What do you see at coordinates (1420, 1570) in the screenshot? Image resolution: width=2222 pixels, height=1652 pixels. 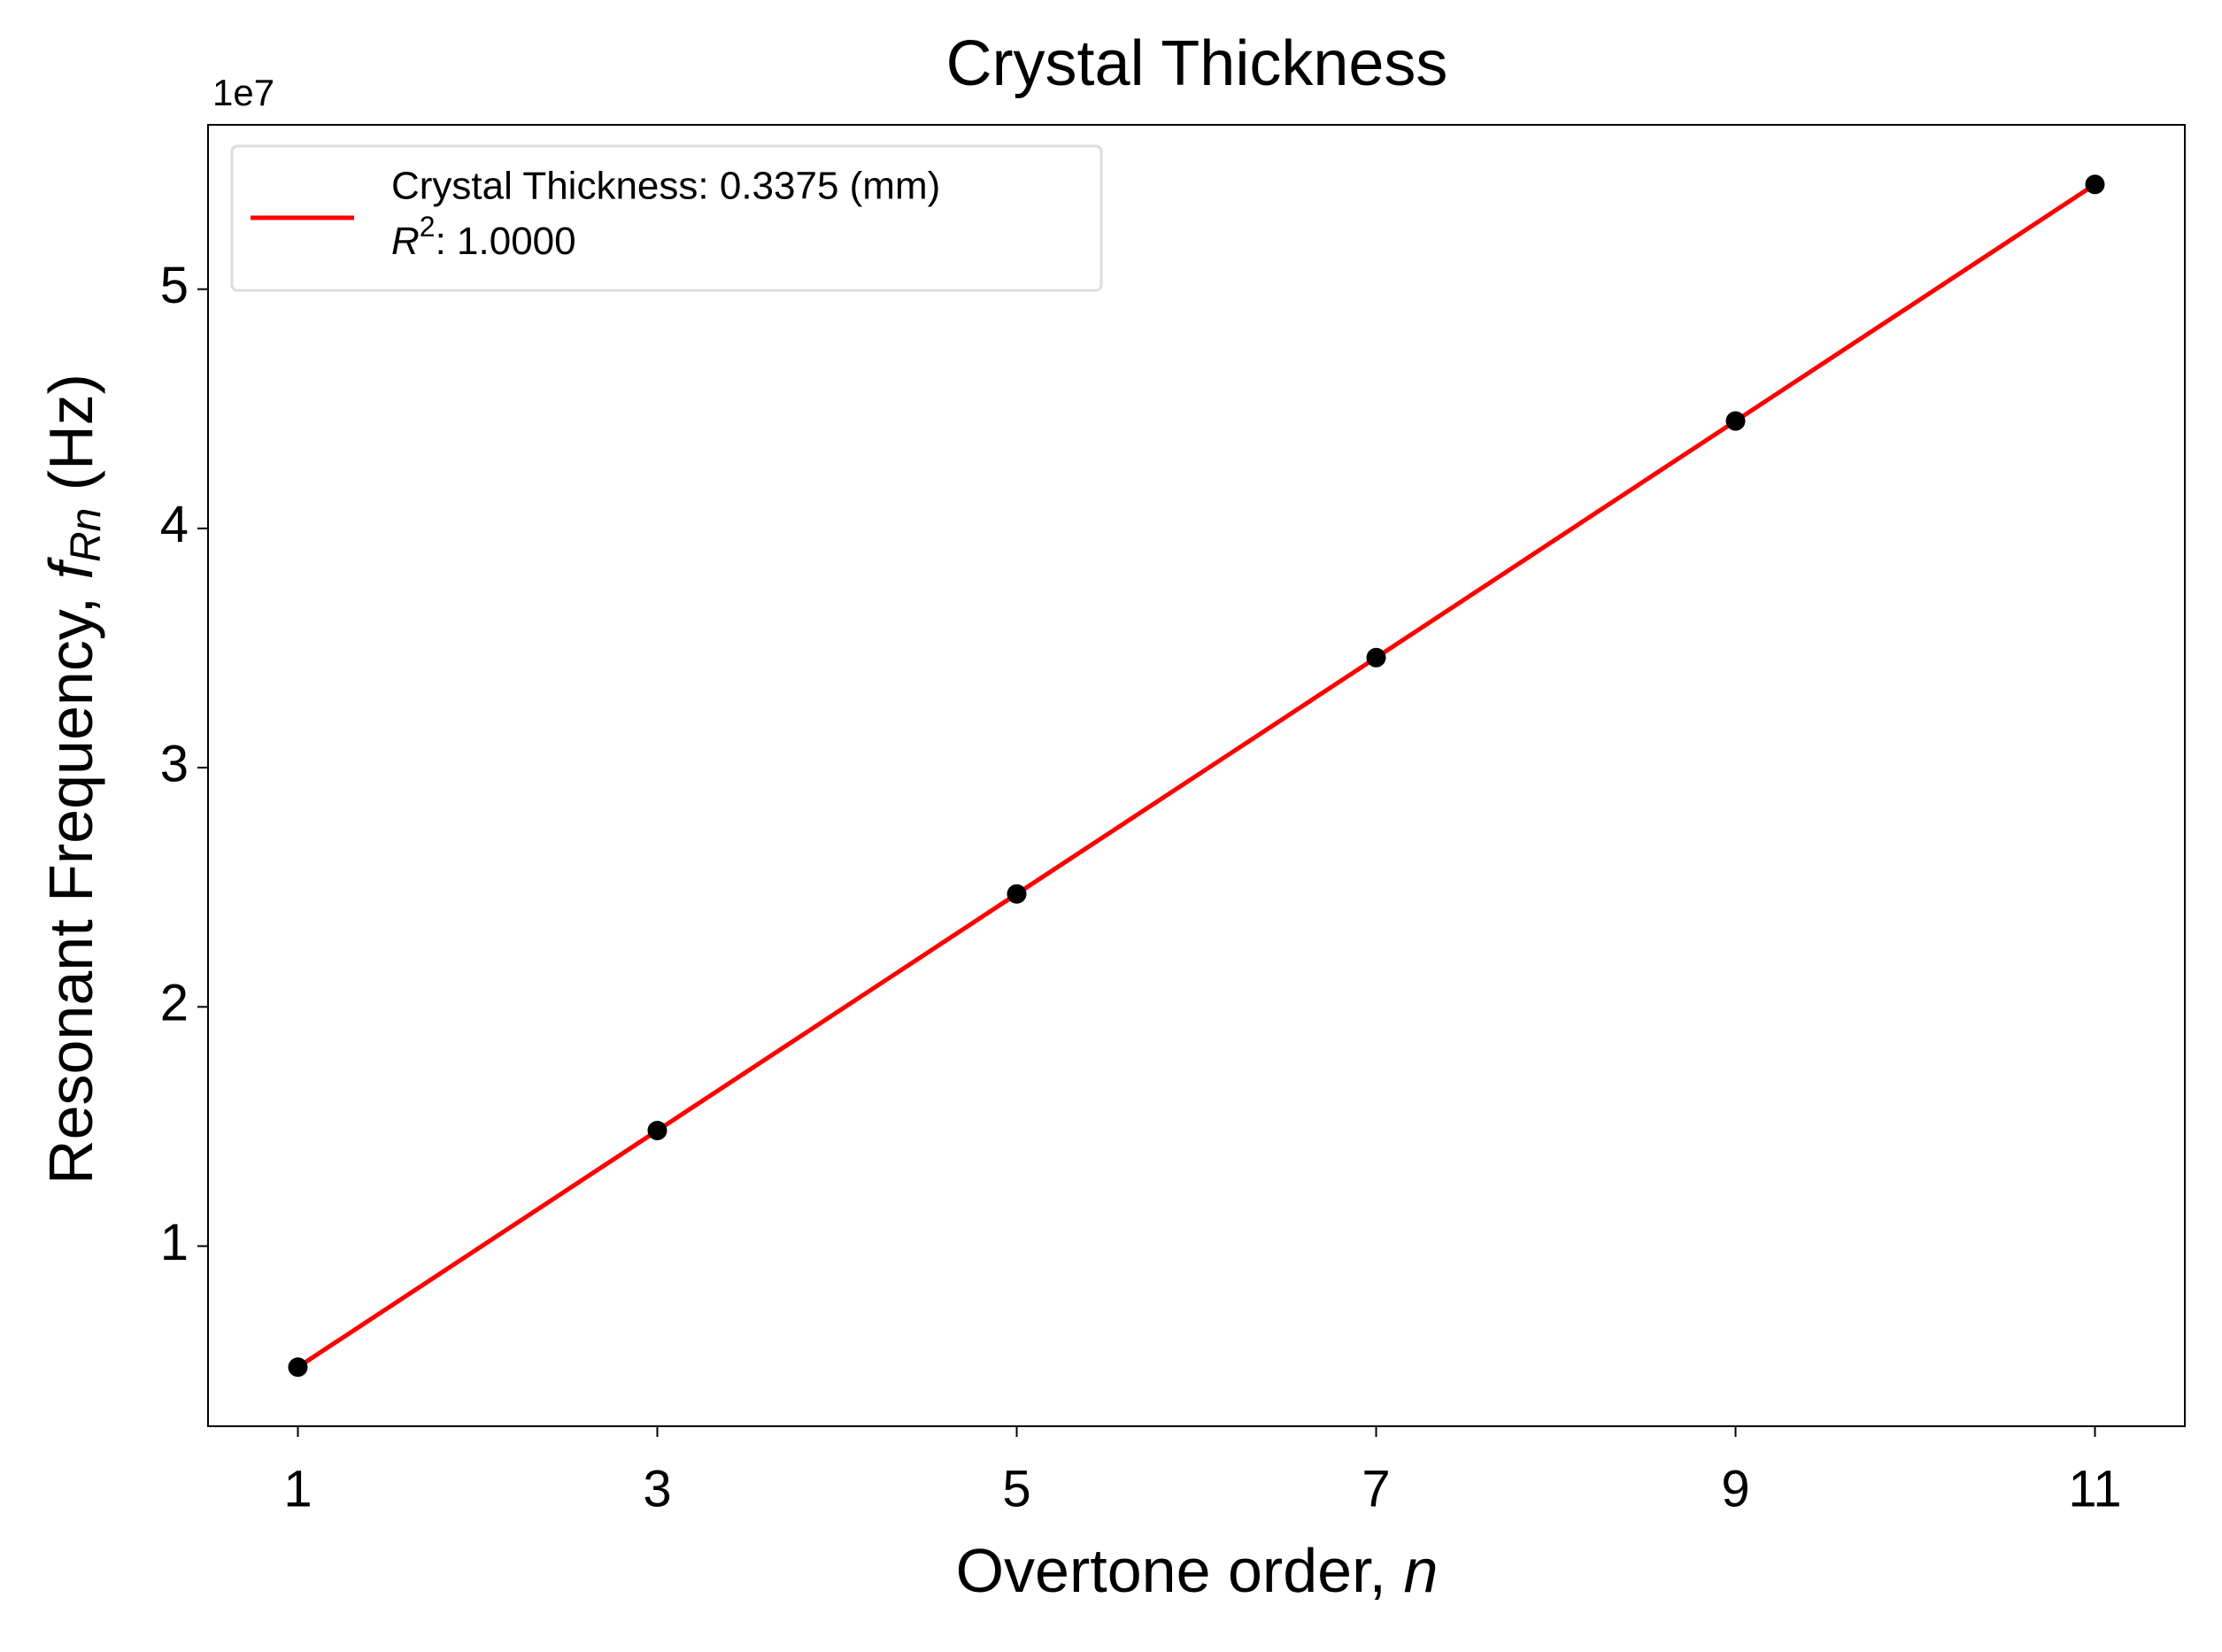 I see `x-label-symbol: n` at bounding box center [1420, 1570].